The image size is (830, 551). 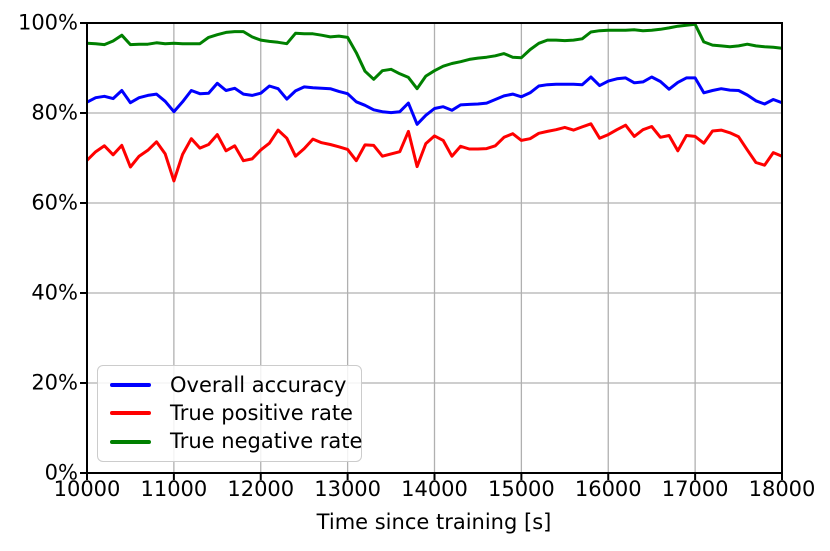 I want to click on legend-line-sample-overall-accuracy, so click(x=130, y=385).